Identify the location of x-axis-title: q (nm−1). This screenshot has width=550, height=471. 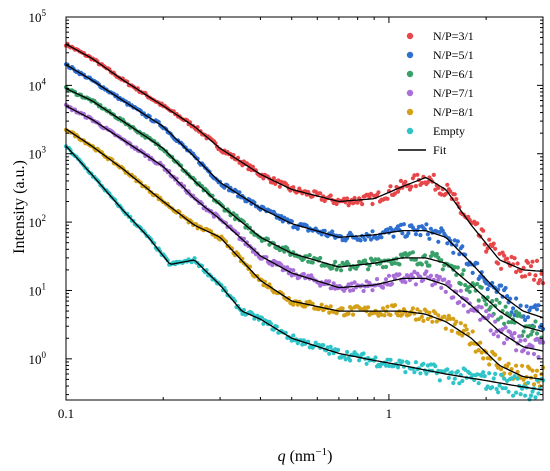
(305, 455).